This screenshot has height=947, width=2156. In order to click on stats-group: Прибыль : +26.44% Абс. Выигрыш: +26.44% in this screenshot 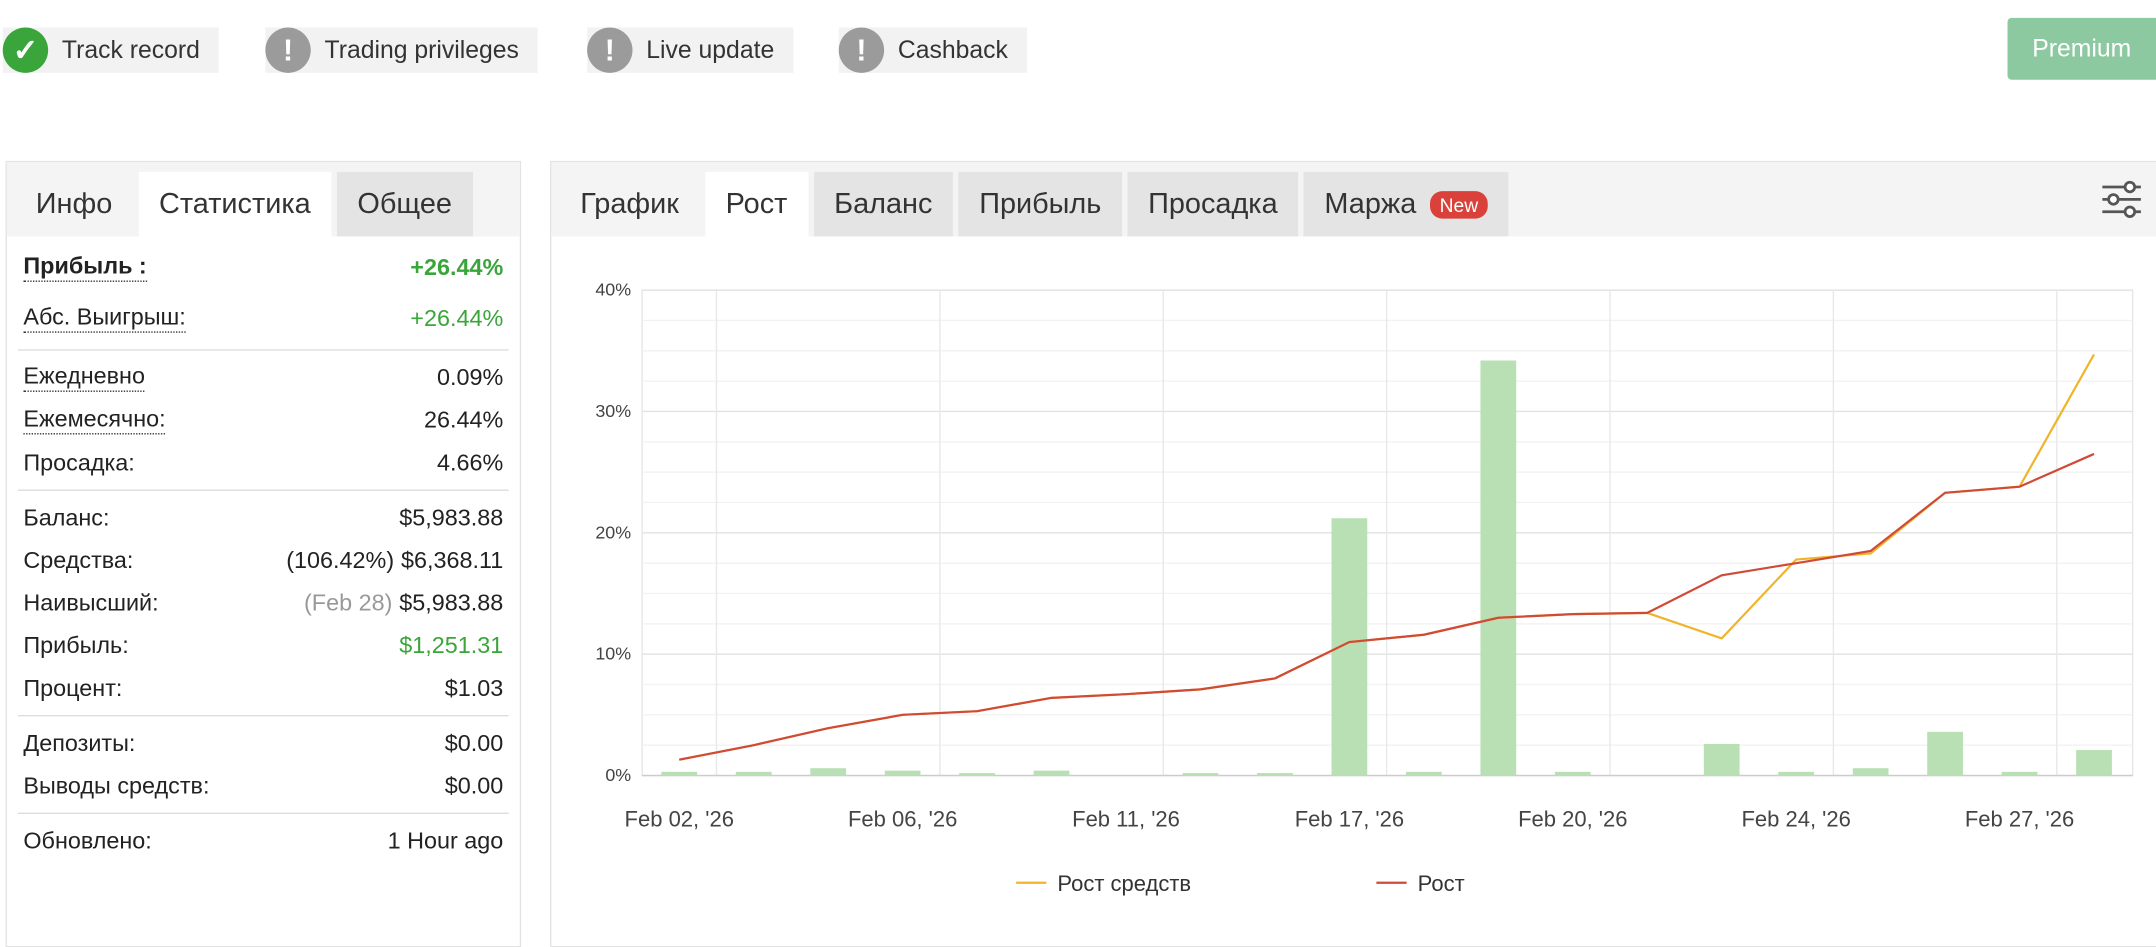, I will do `click(263, 294)`.